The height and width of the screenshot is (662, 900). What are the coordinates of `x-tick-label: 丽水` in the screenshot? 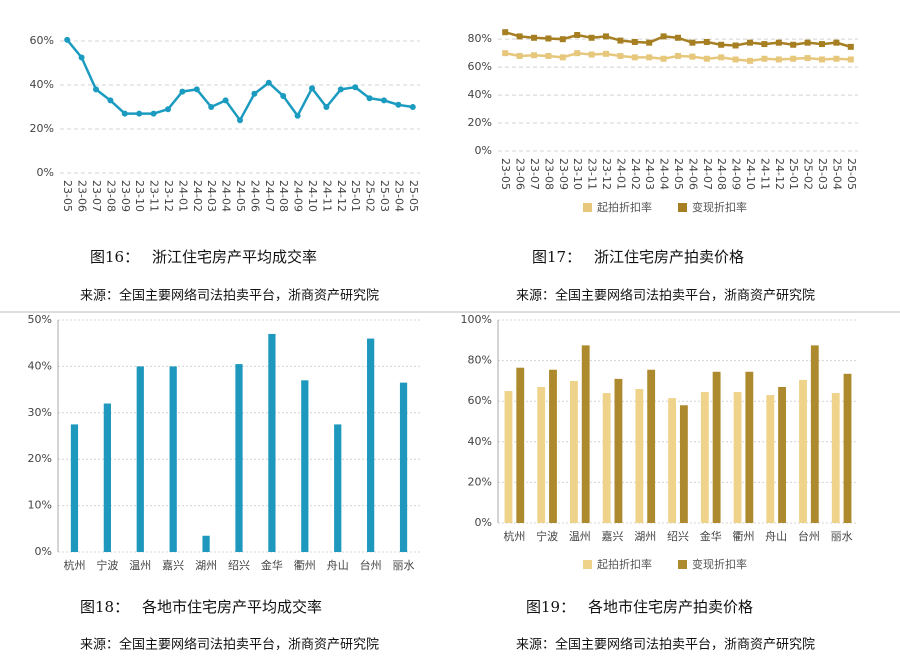 It's located at (842, 536).